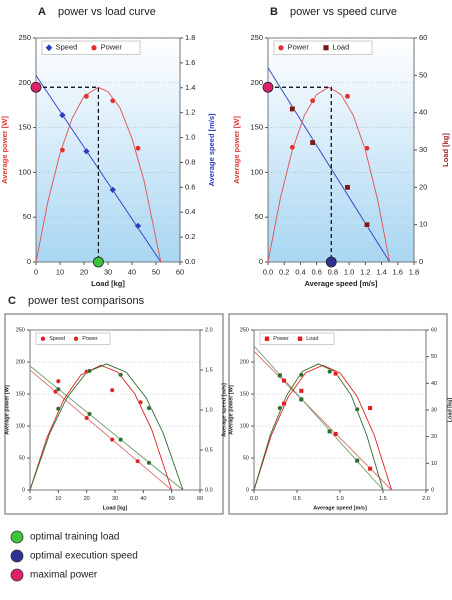 The width and height of the screenshot is (452, 600). Describe the element at coordinates (190, 87) in the screenshot. I see `y2-tick-label: 1.4` at that location.